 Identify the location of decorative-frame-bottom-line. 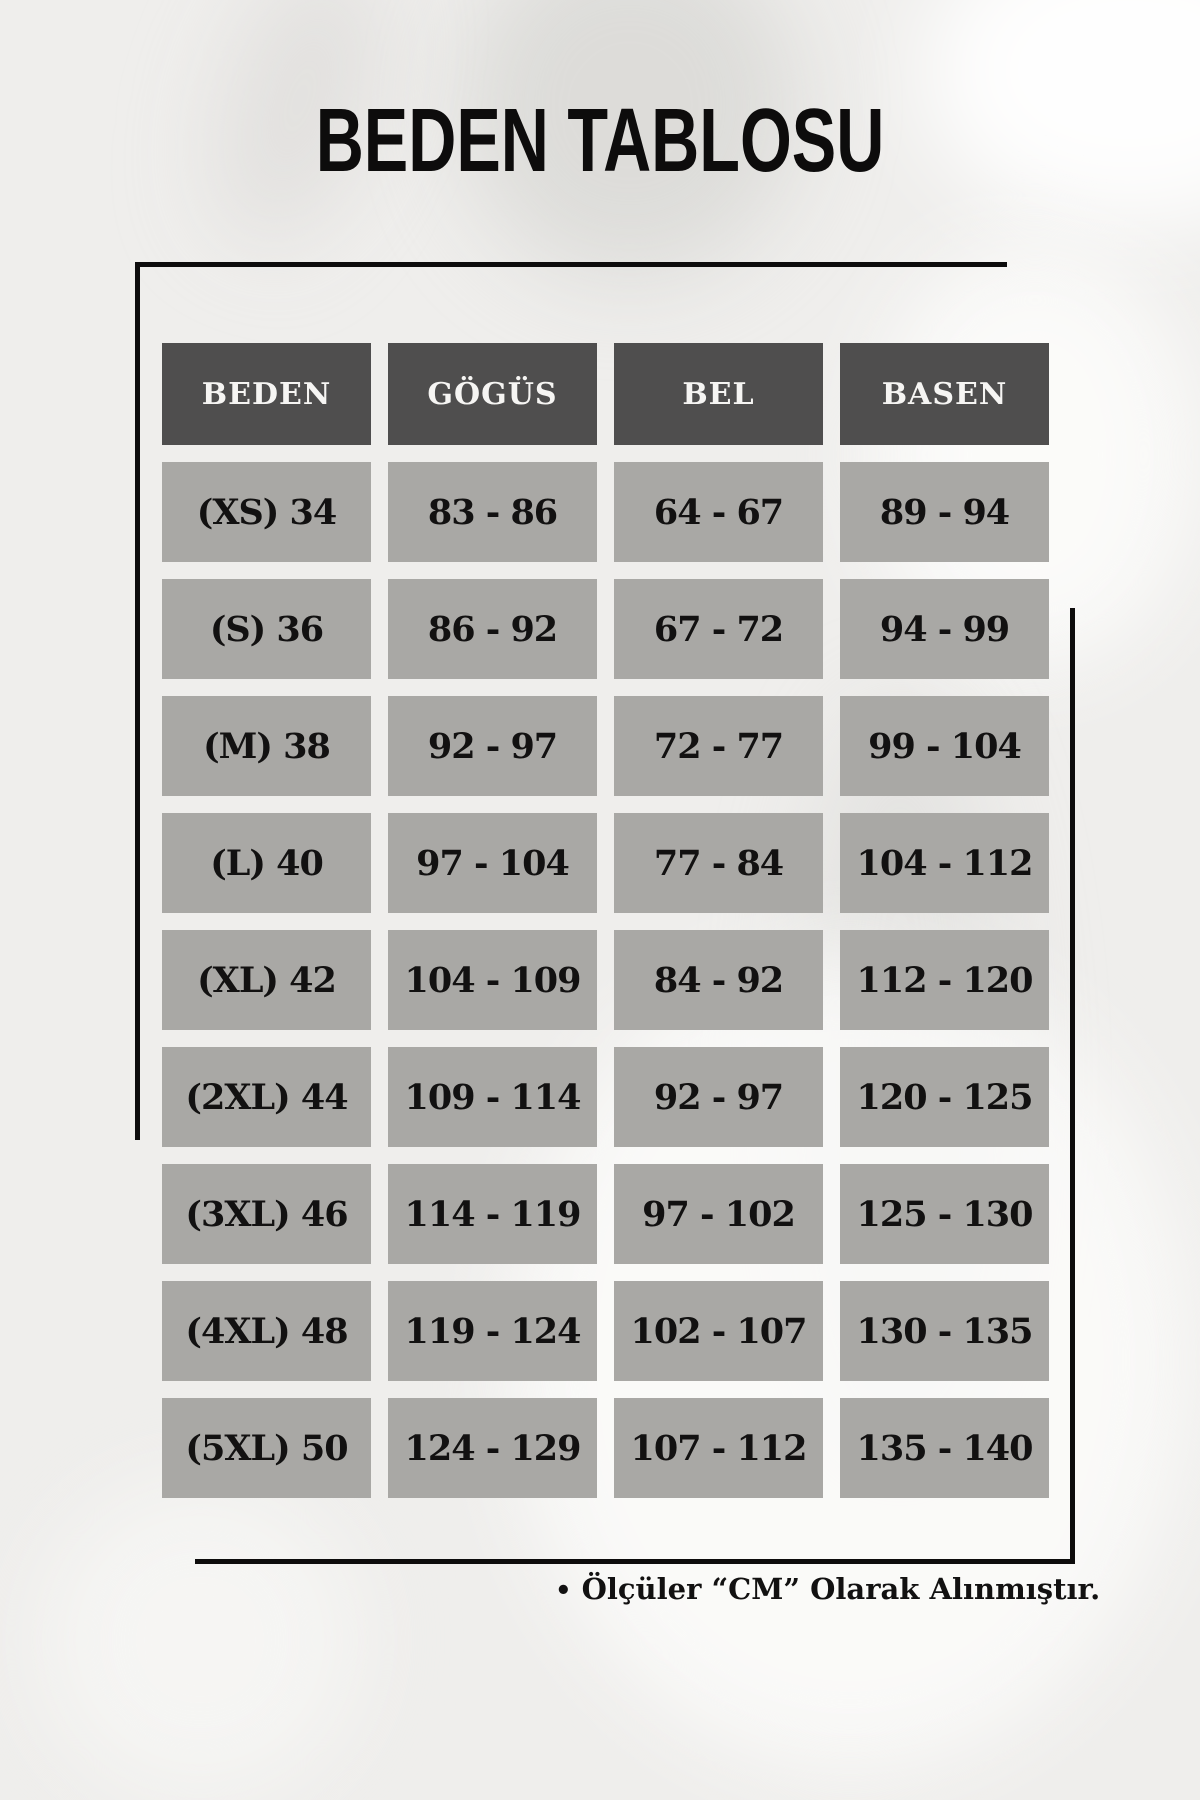
(635, 1561).